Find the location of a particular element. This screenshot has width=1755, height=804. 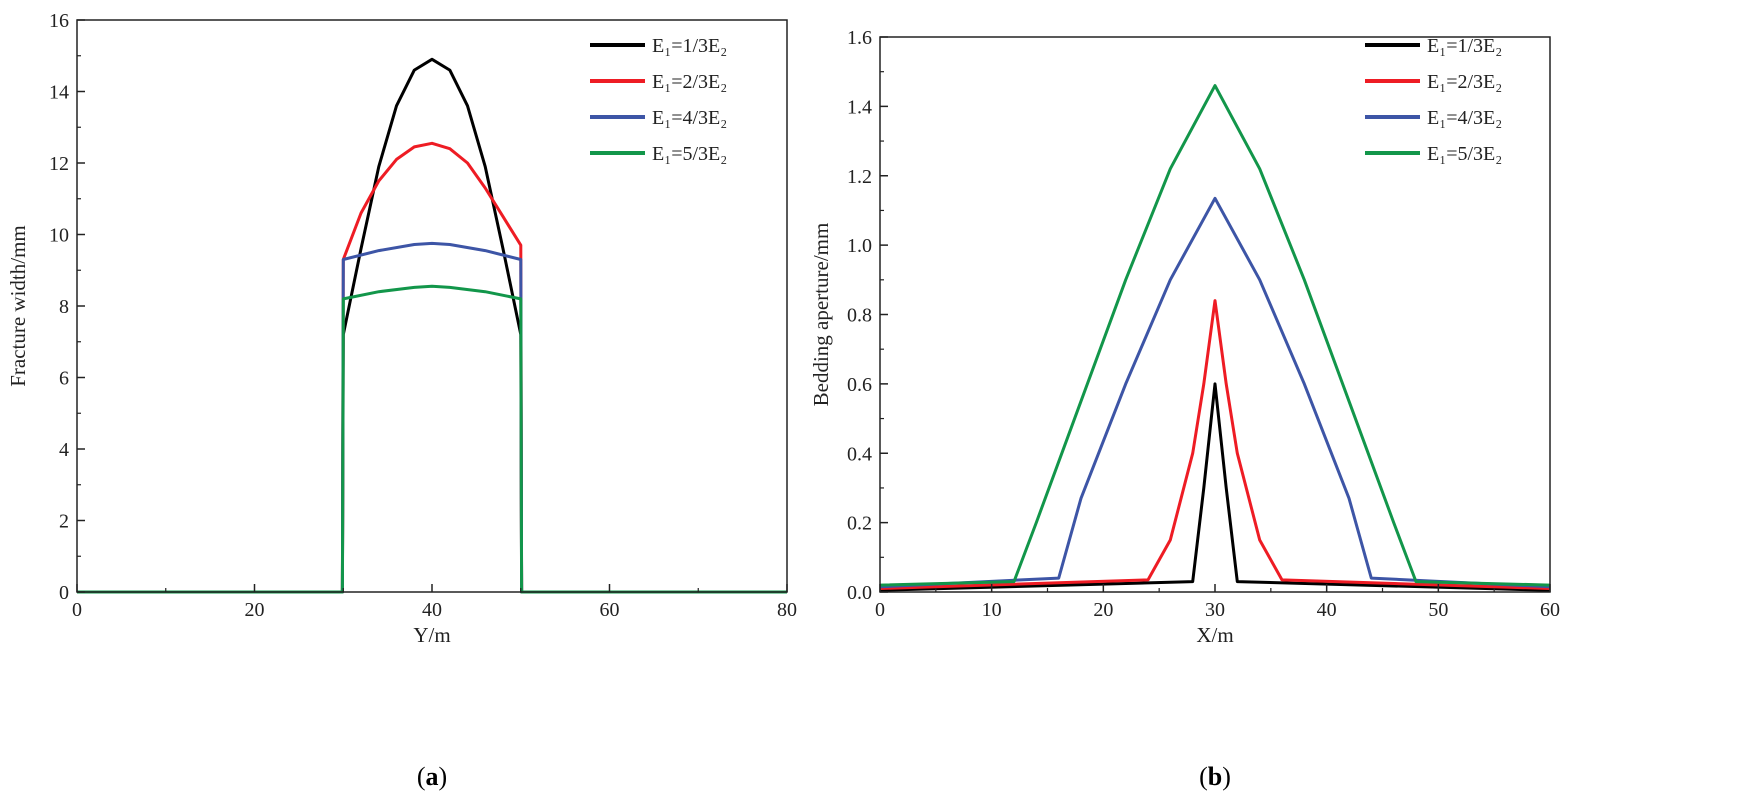

y-tick-label: 0.8 is located at coordinates (859, 316).